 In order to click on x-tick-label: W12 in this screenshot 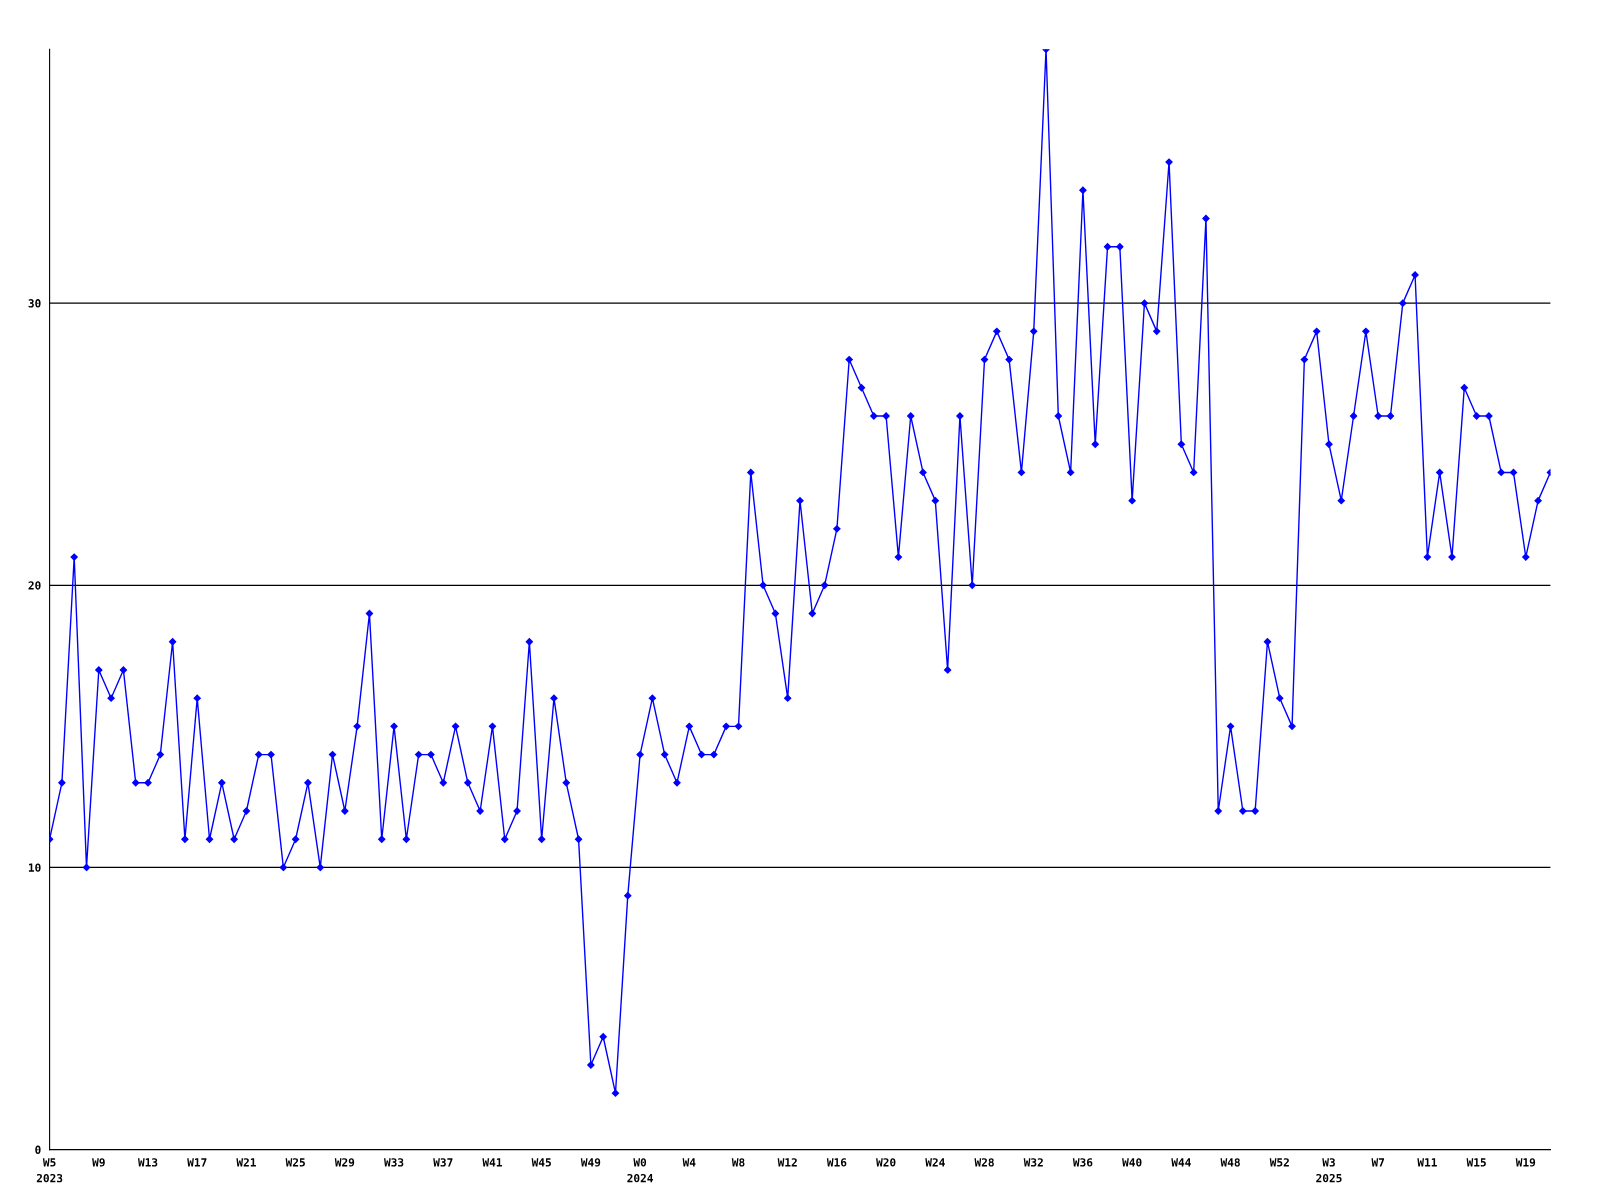, I will do `click(787, 1162)`.